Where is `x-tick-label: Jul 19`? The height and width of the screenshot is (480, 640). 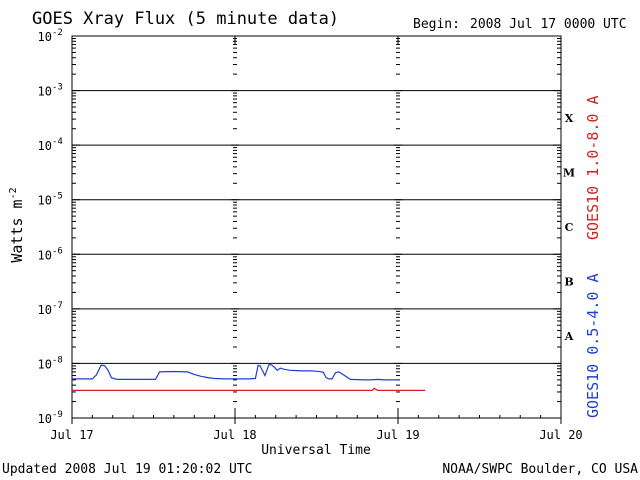
x-tick-label: Jul 19 is located at coordinates (397, 435).